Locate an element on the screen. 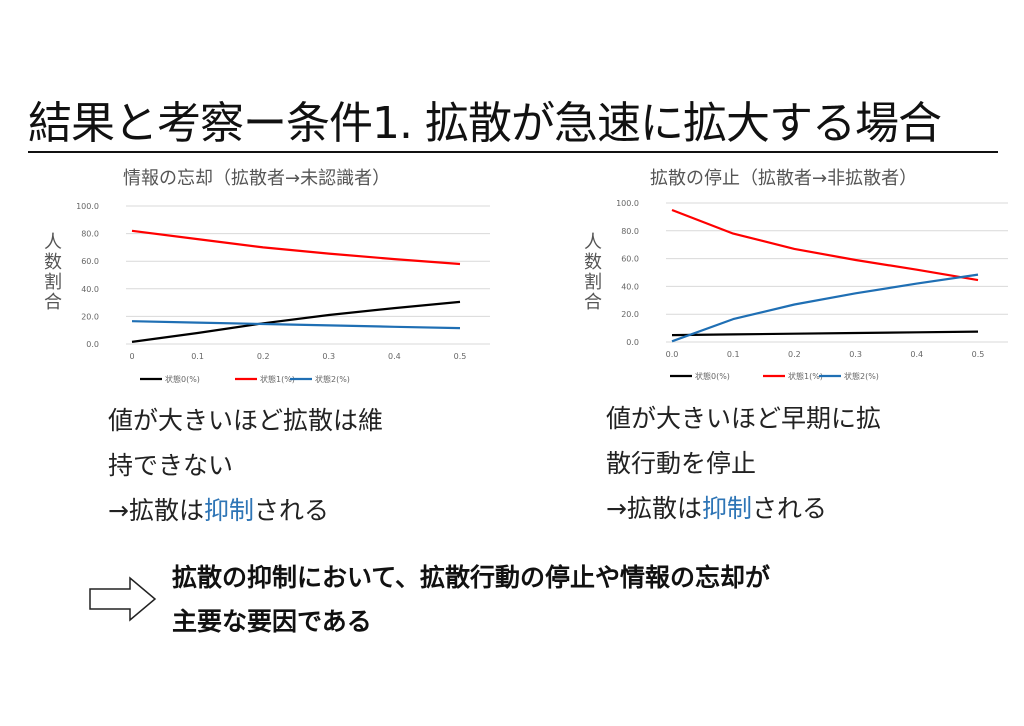 This screenshot has width=1024, height=726. left-chart-title: 情報の忘却（拡散者→未認識者） is located at coordinates (257, 178).